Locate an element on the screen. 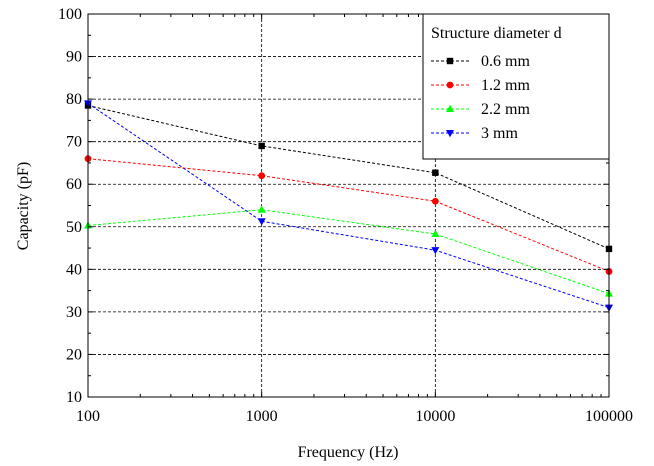 This screenshot has height=466, width=654. series-line is located at coordinates (348, 252).